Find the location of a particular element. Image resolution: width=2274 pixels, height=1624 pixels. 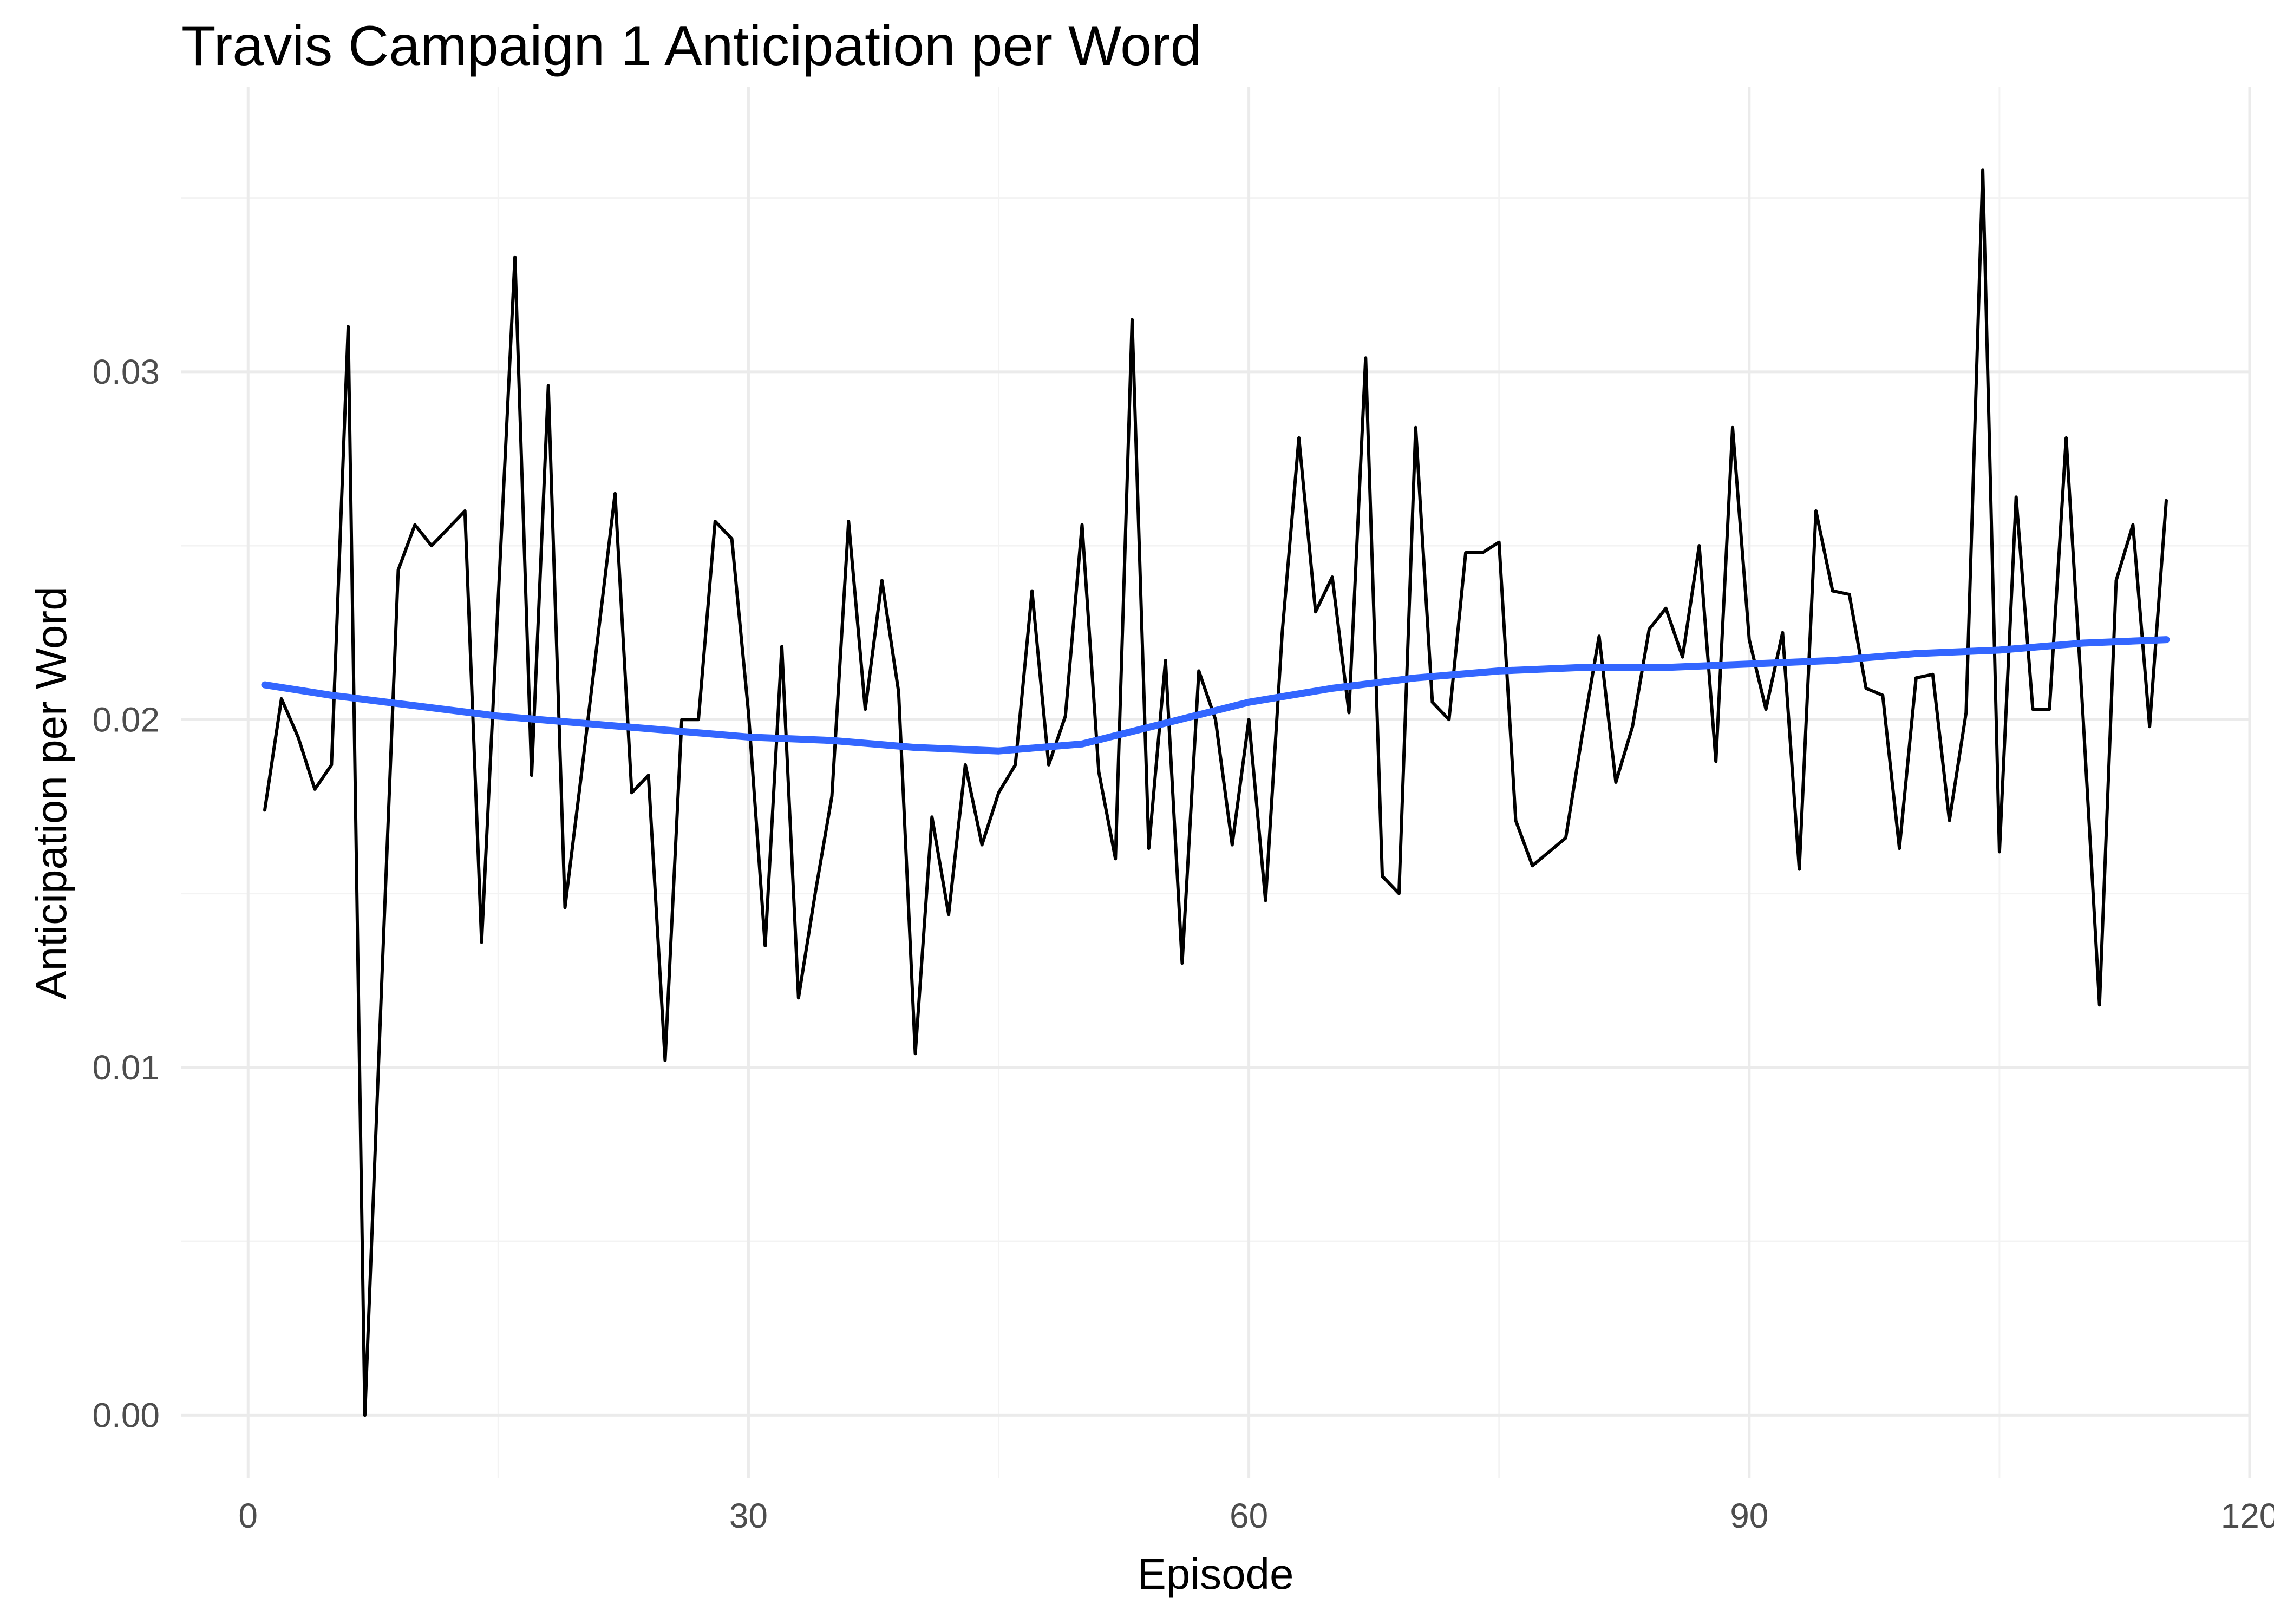

y-tick-label: 0.02 is located at coordinates (126, 719).